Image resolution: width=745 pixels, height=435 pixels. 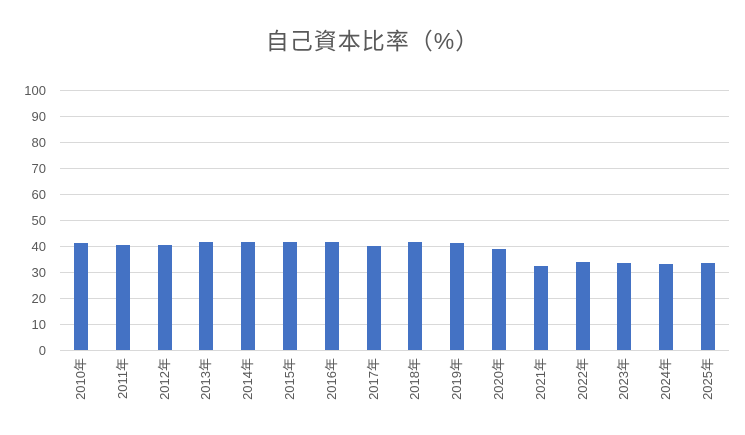 I want to click on y-tick-label-30: 30, so click(x=38, y=272).